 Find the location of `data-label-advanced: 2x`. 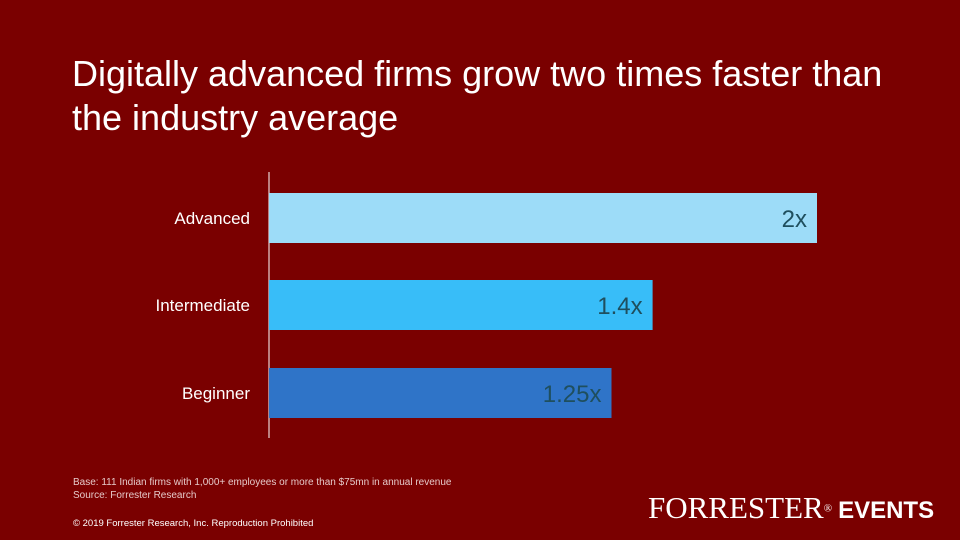

data-label-advanced: 2x is located at coordinates (794, 219).